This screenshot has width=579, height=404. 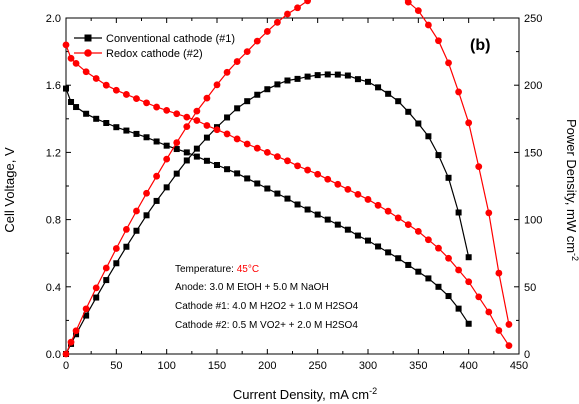 What do you see at coordinates (533, 86) in the screenshot?
I see `y-right-tick-label: 200` at bounding box center [533, 86].